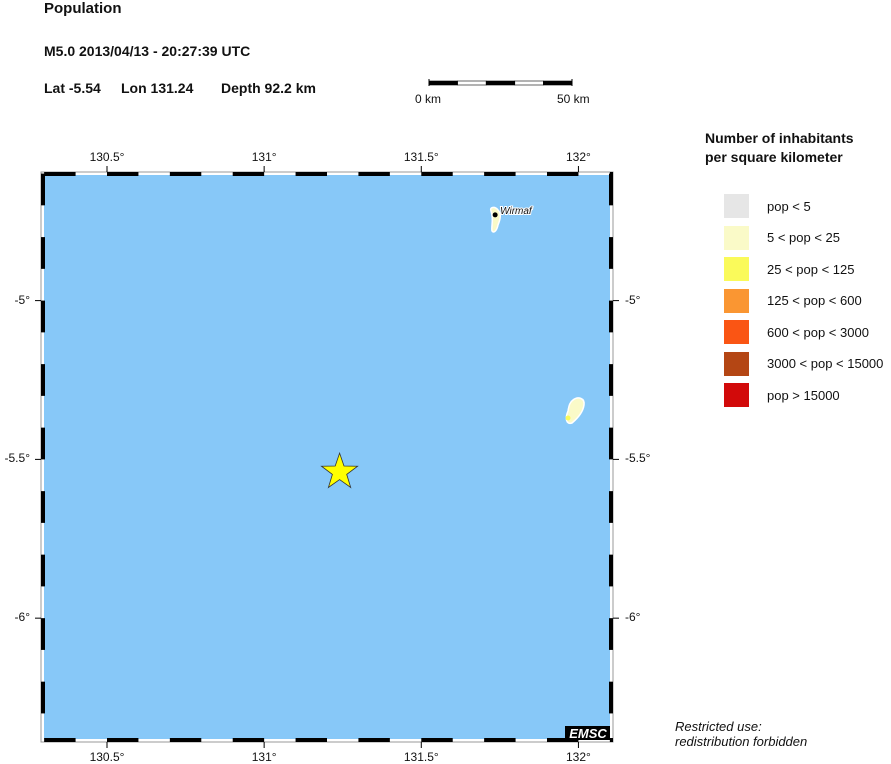 The image size is (891, 764). I want to click on legend-item: 25 < pop < 125, so click(789, 269).